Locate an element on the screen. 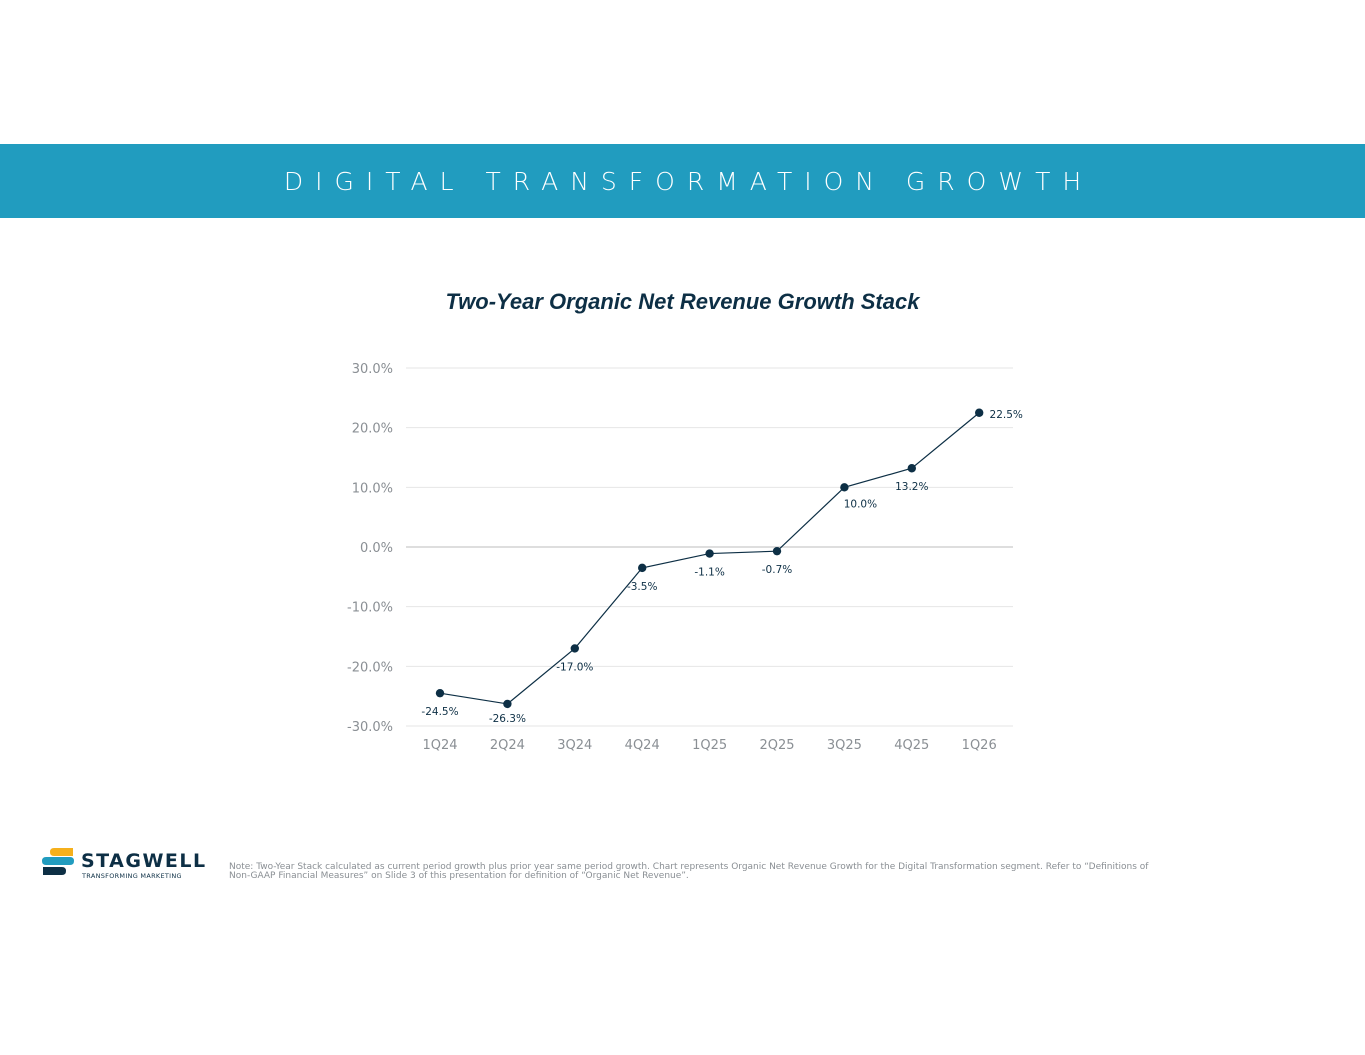  y-tick-label: -10.0% is located at coordinates (370, 608).